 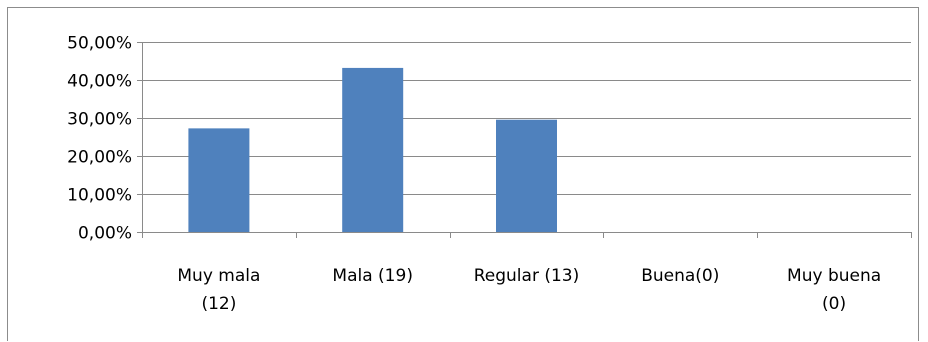 I want to click on y-tick-label: 30,00%, so click(x=99, y=120).